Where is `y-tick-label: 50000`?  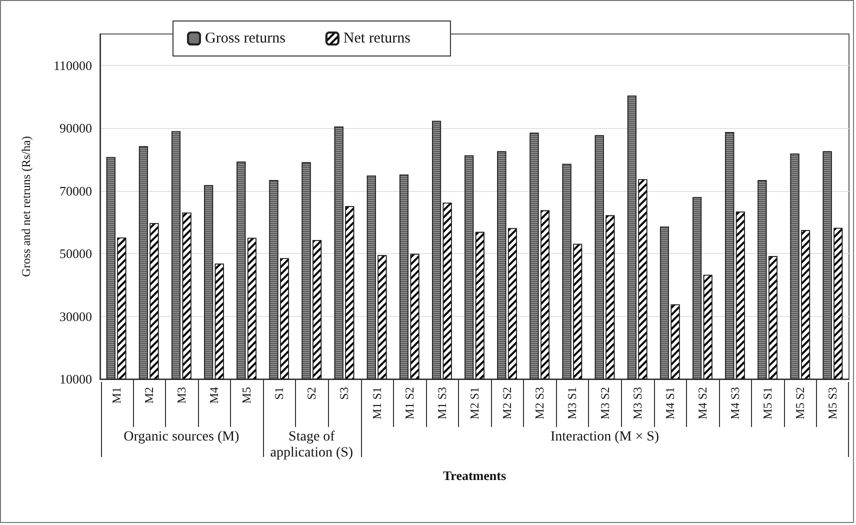 y-tick-label: 50000 is located at coordinates (76, 254).